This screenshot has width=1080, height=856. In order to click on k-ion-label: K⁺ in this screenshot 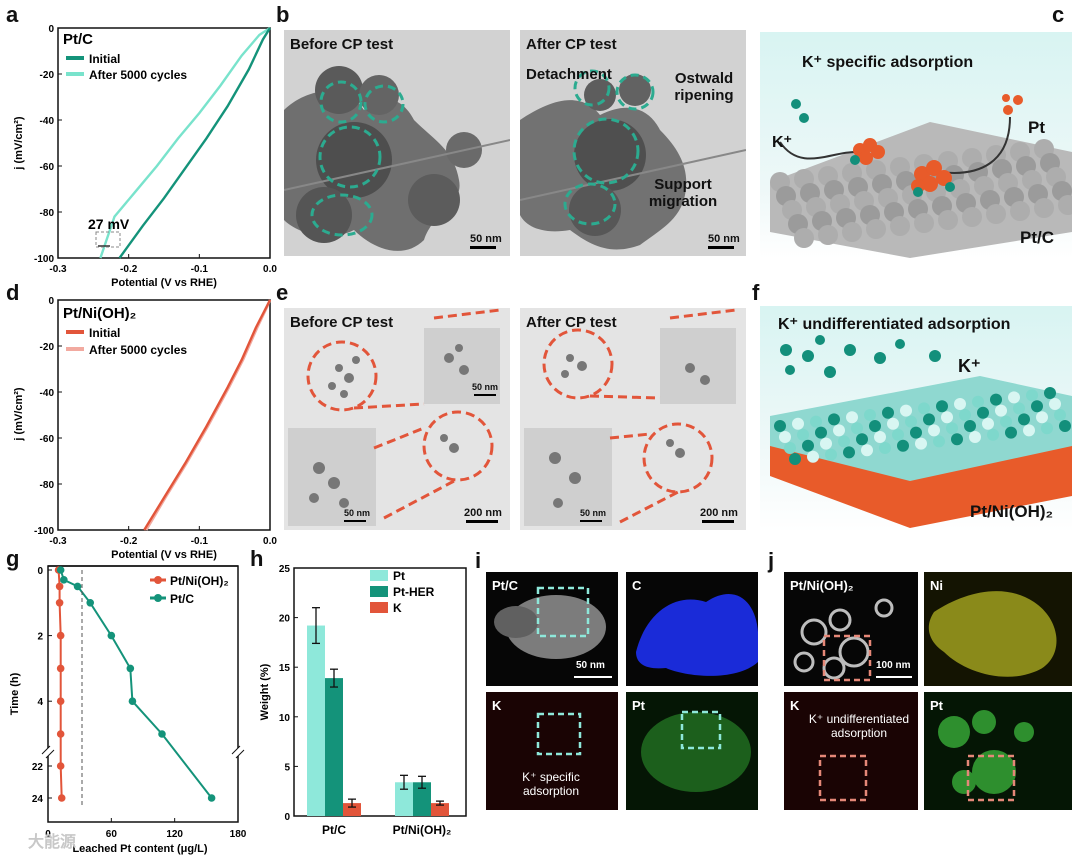, I will do `click(782, 142)`.